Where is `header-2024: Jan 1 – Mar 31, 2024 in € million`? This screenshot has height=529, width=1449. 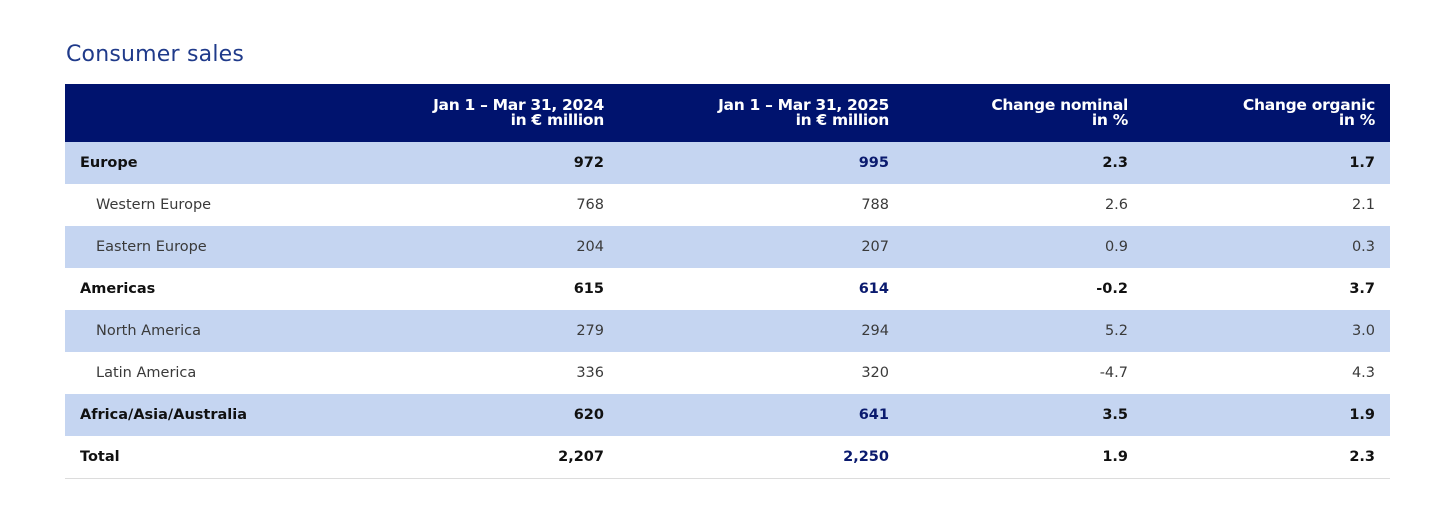 header-2024: Jan 1 – Mar 31, 2024 in € million is located at coordinates (497, 113).